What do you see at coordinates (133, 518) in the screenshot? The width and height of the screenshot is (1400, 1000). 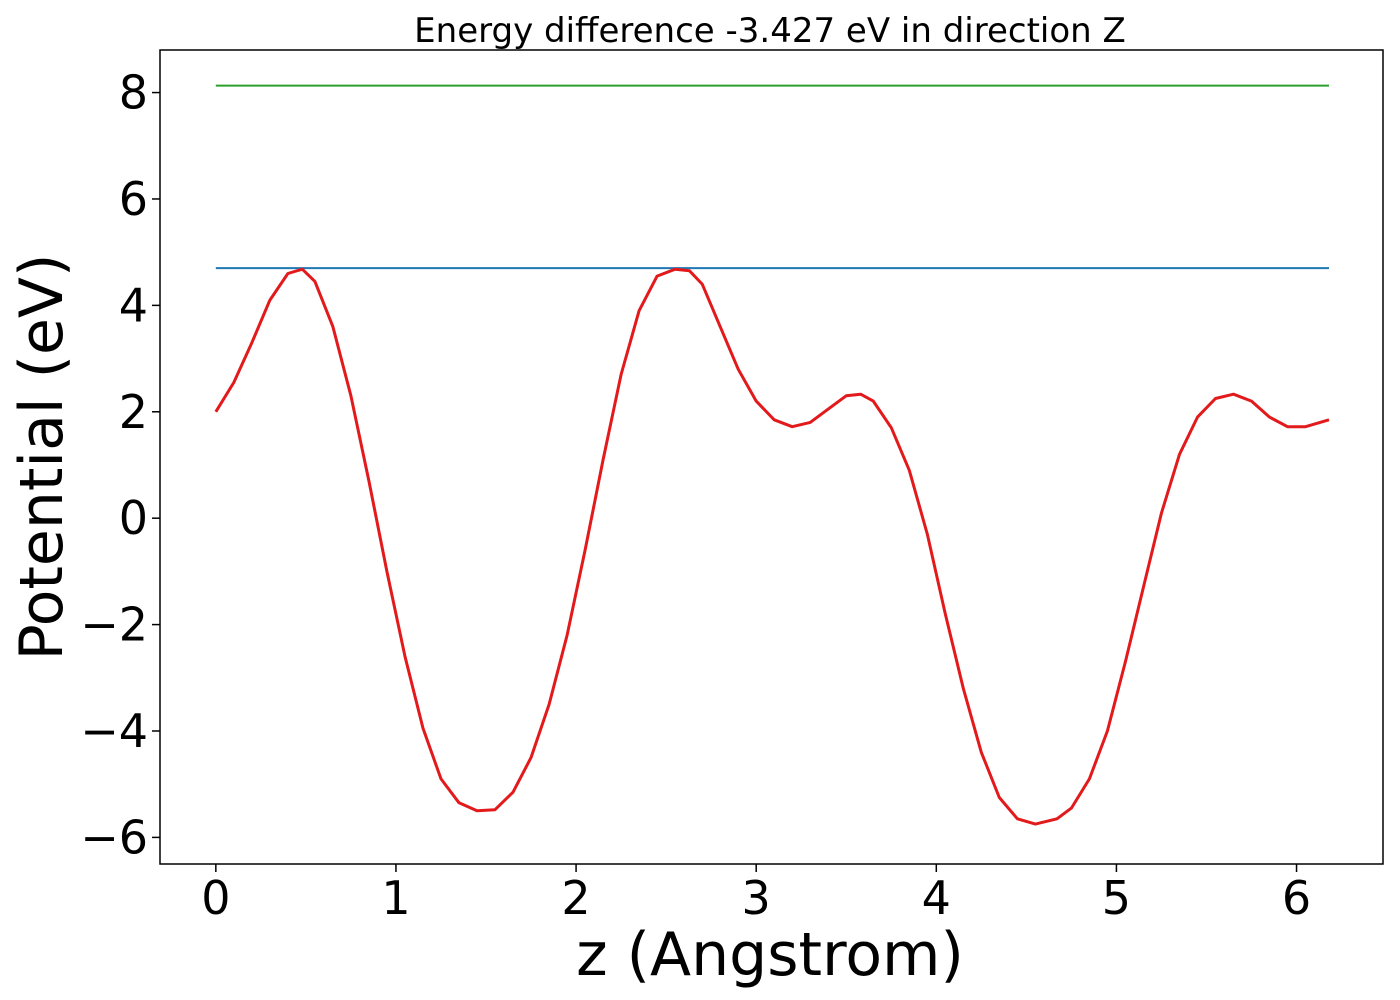 I see `y-tick-label: 0` at bounding box center [133, 518].